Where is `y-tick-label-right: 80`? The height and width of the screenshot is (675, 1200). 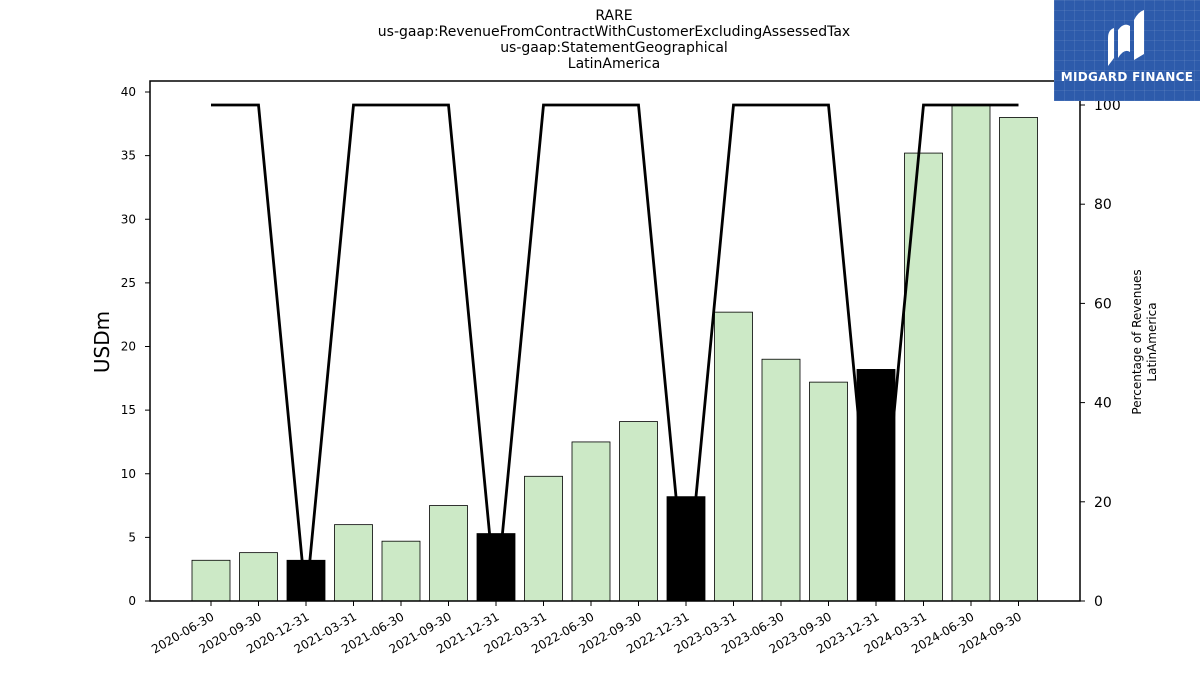
y-tick-label-right: 80 is located at coordinates (1103, 205).